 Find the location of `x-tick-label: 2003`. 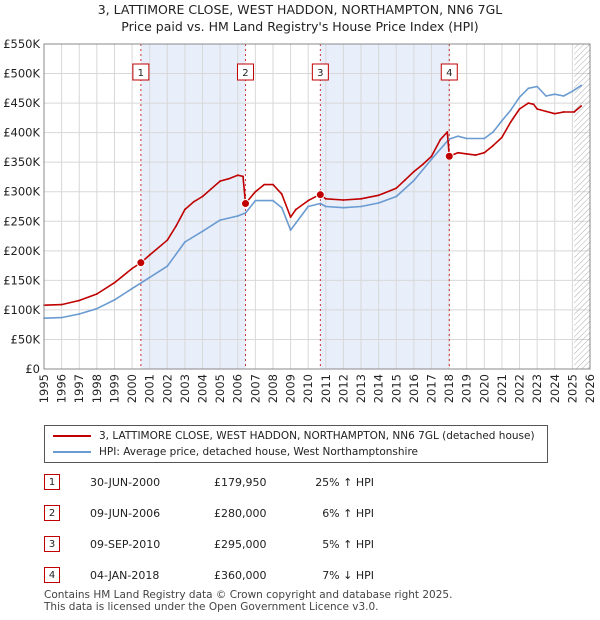

x-tick-label: 2003 is located at coordinates (185, 388).